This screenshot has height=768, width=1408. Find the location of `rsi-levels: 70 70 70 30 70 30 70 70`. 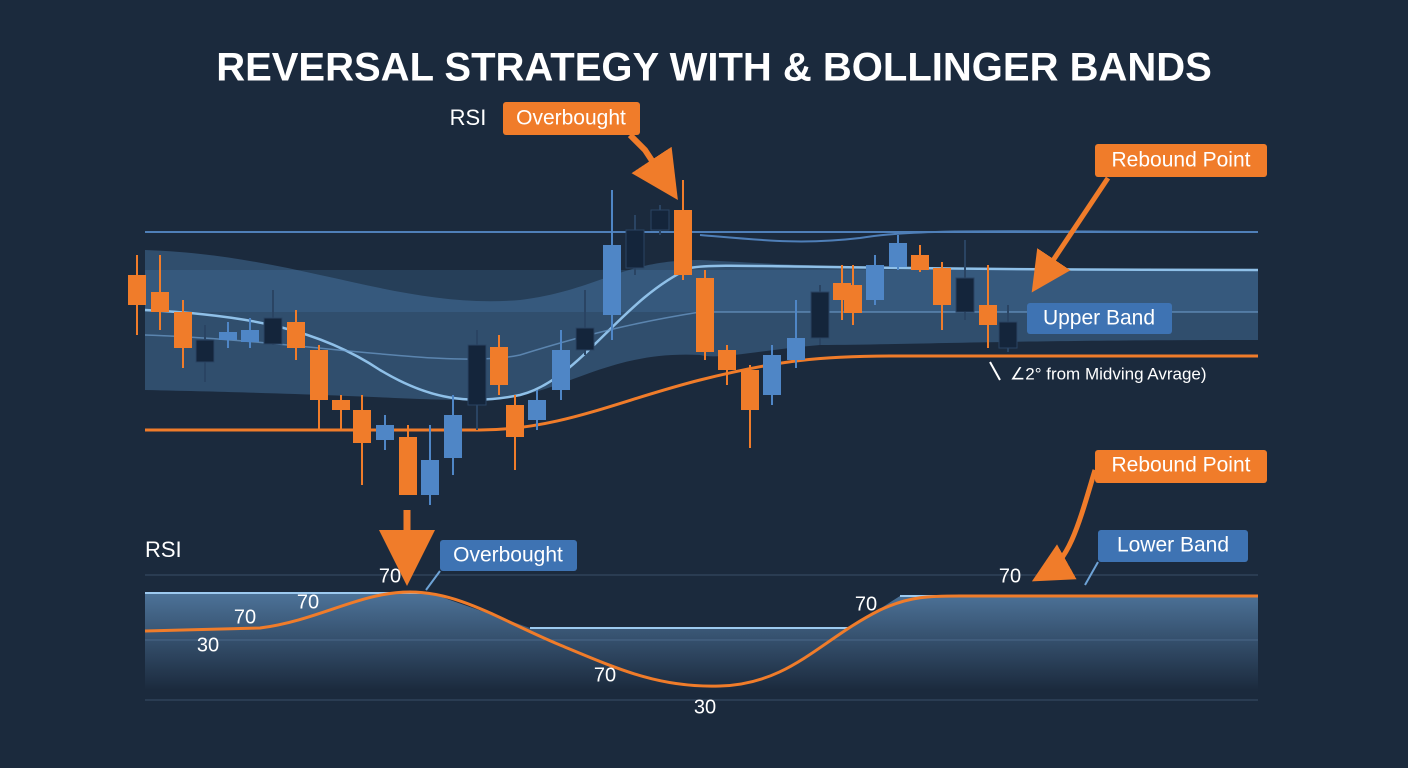

rsi-levels: 70 70 70 30 70 30 70 70 is located at coordinates (609, 641).